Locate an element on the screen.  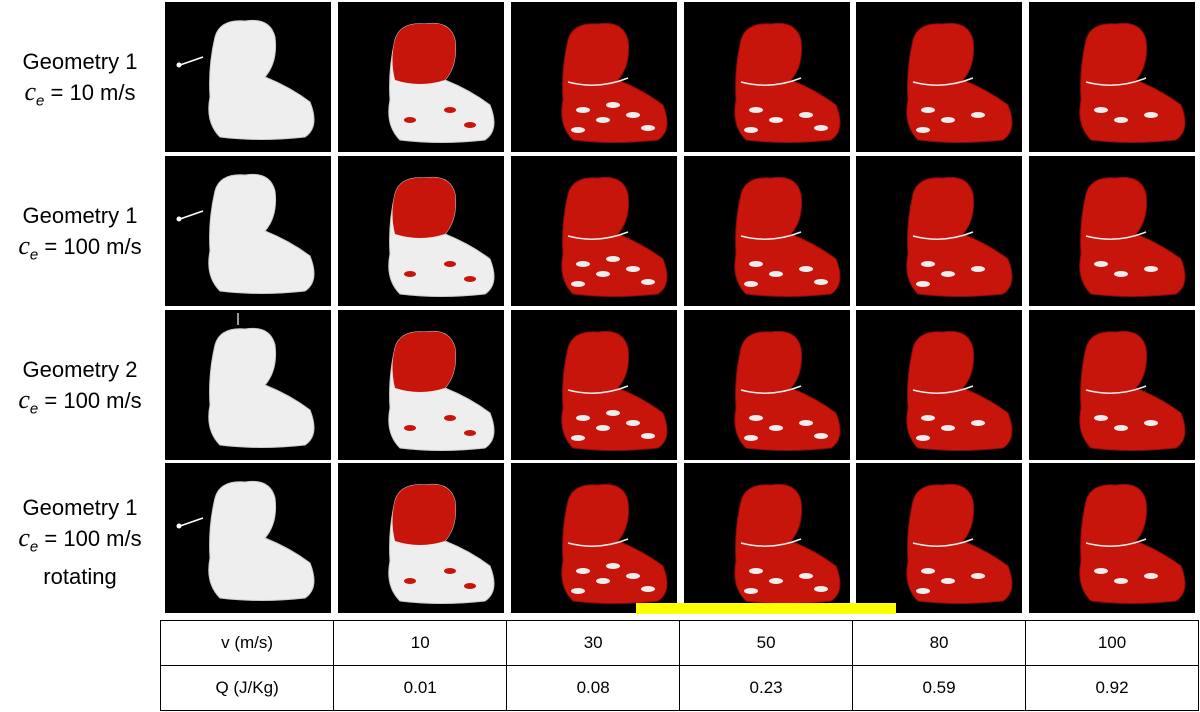
table-cell: 50 is located at coordinates (766, 643).